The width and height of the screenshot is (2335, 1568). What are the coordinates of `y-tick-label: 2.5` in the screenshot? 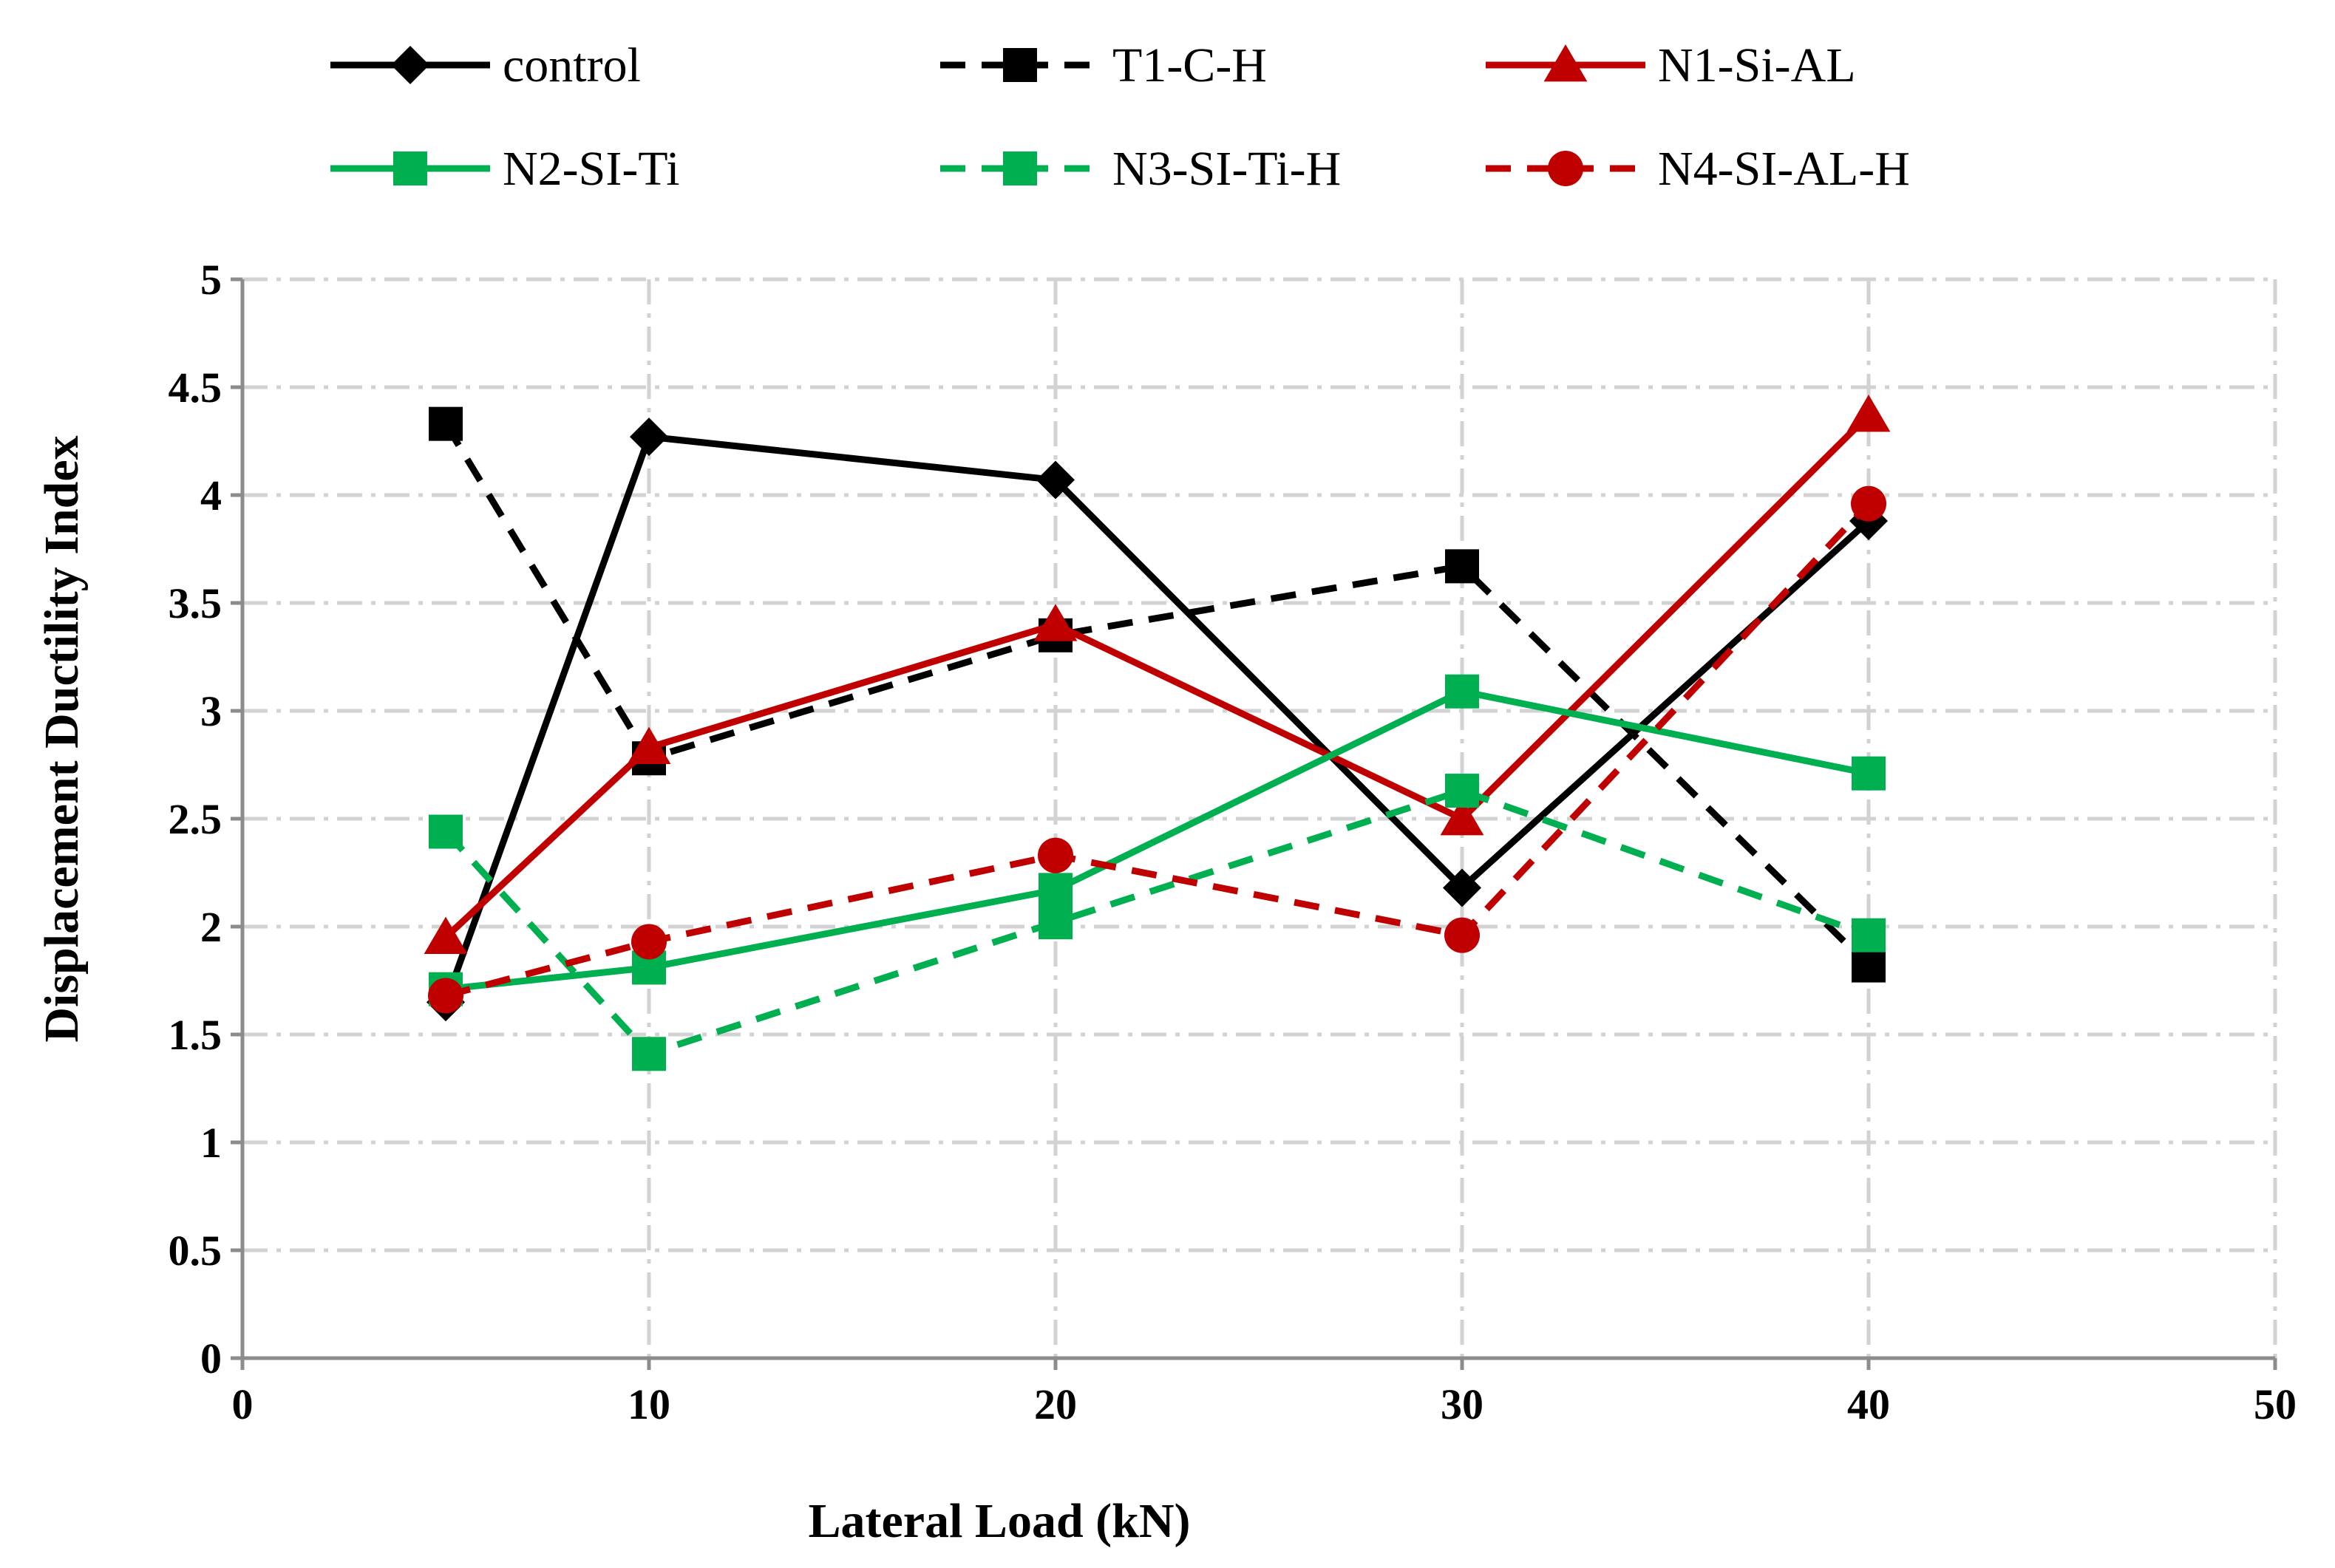 It's located at (196, 819).